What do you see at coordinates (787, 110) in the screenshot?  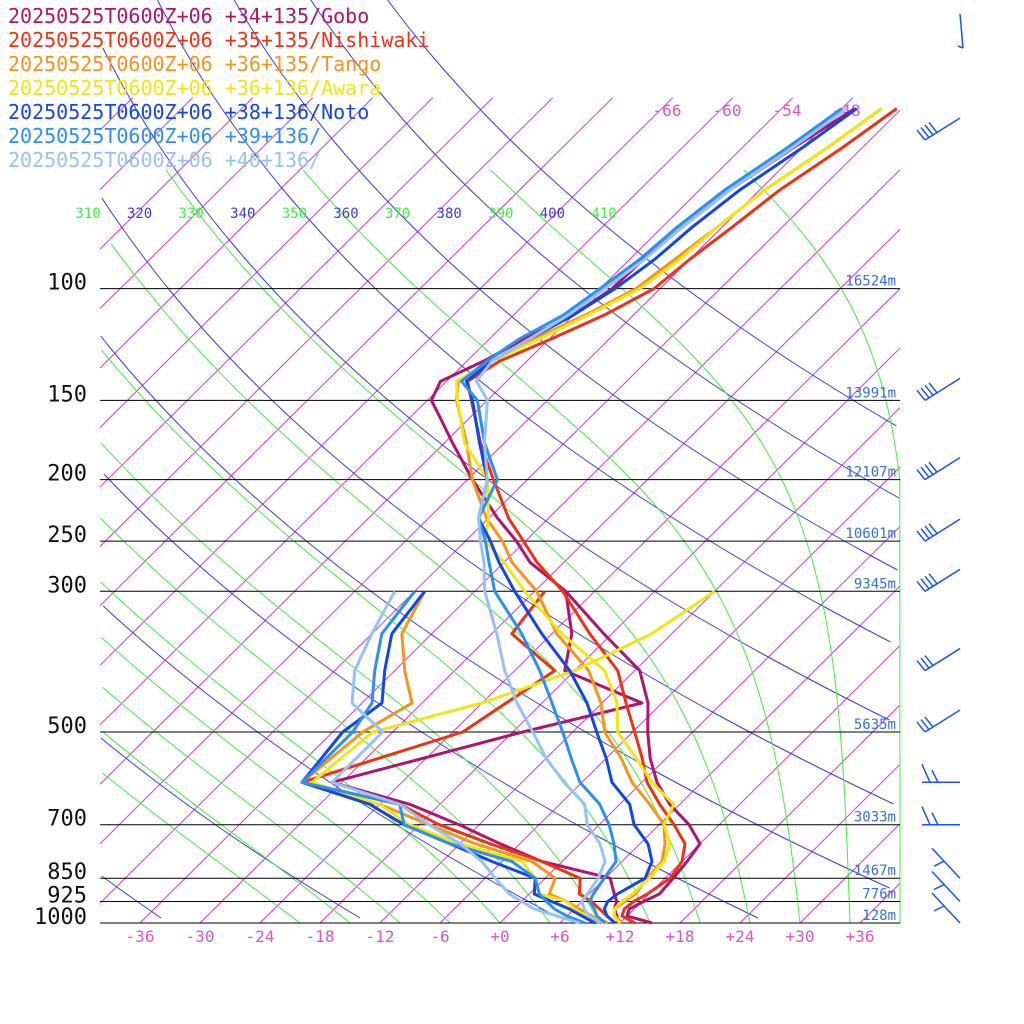 I see `upper-temperature-label: -54` at bounding box center [787, 110].